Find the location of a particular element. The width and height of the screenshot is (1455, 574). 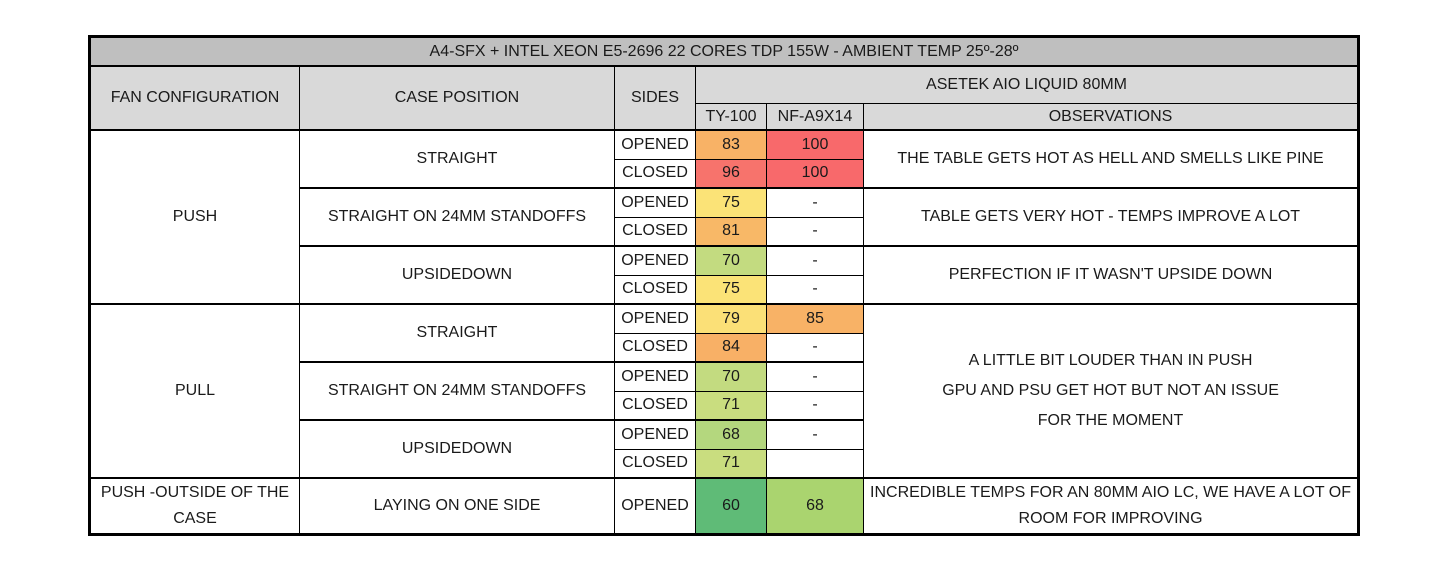

col-header-fan-configuration: FAN CONFIGURATION is located at coordinates (194, 98).